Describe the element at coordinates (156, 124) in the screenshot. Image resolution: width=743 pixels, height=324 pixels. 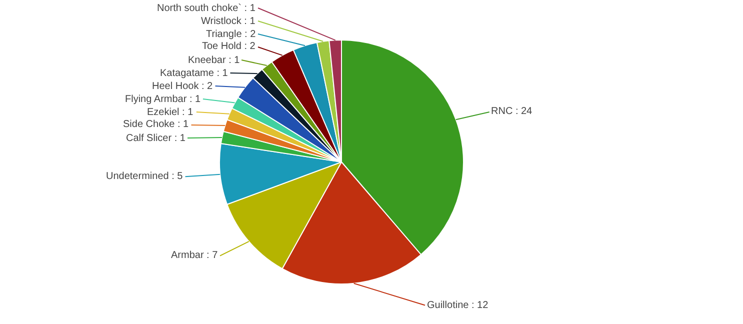
I see `slice-label: Side Choke : 1` at that location.